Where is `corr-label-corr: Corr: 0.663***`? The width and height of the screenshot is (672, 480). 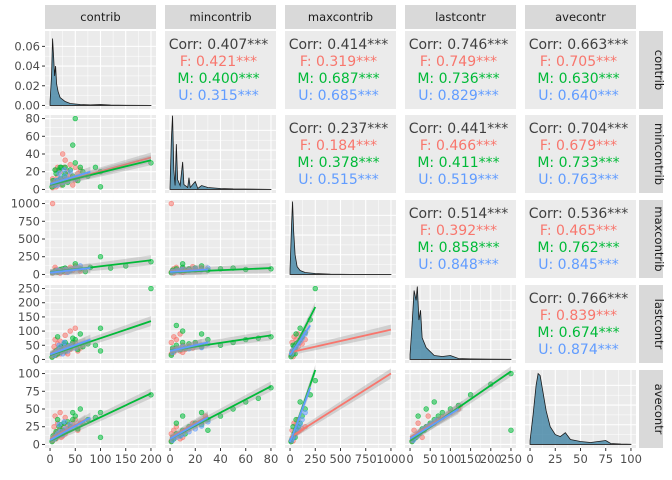
corr-label-corr: Corr: 0.663*** is located at coordinates (579, 45).